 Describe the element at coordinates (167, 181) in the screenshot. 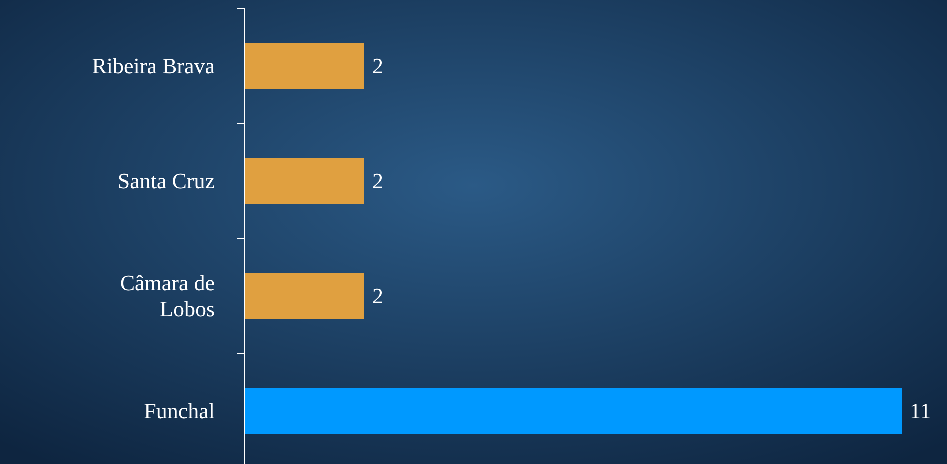

I see `y-tick-label: Santa Cruz` at that location.